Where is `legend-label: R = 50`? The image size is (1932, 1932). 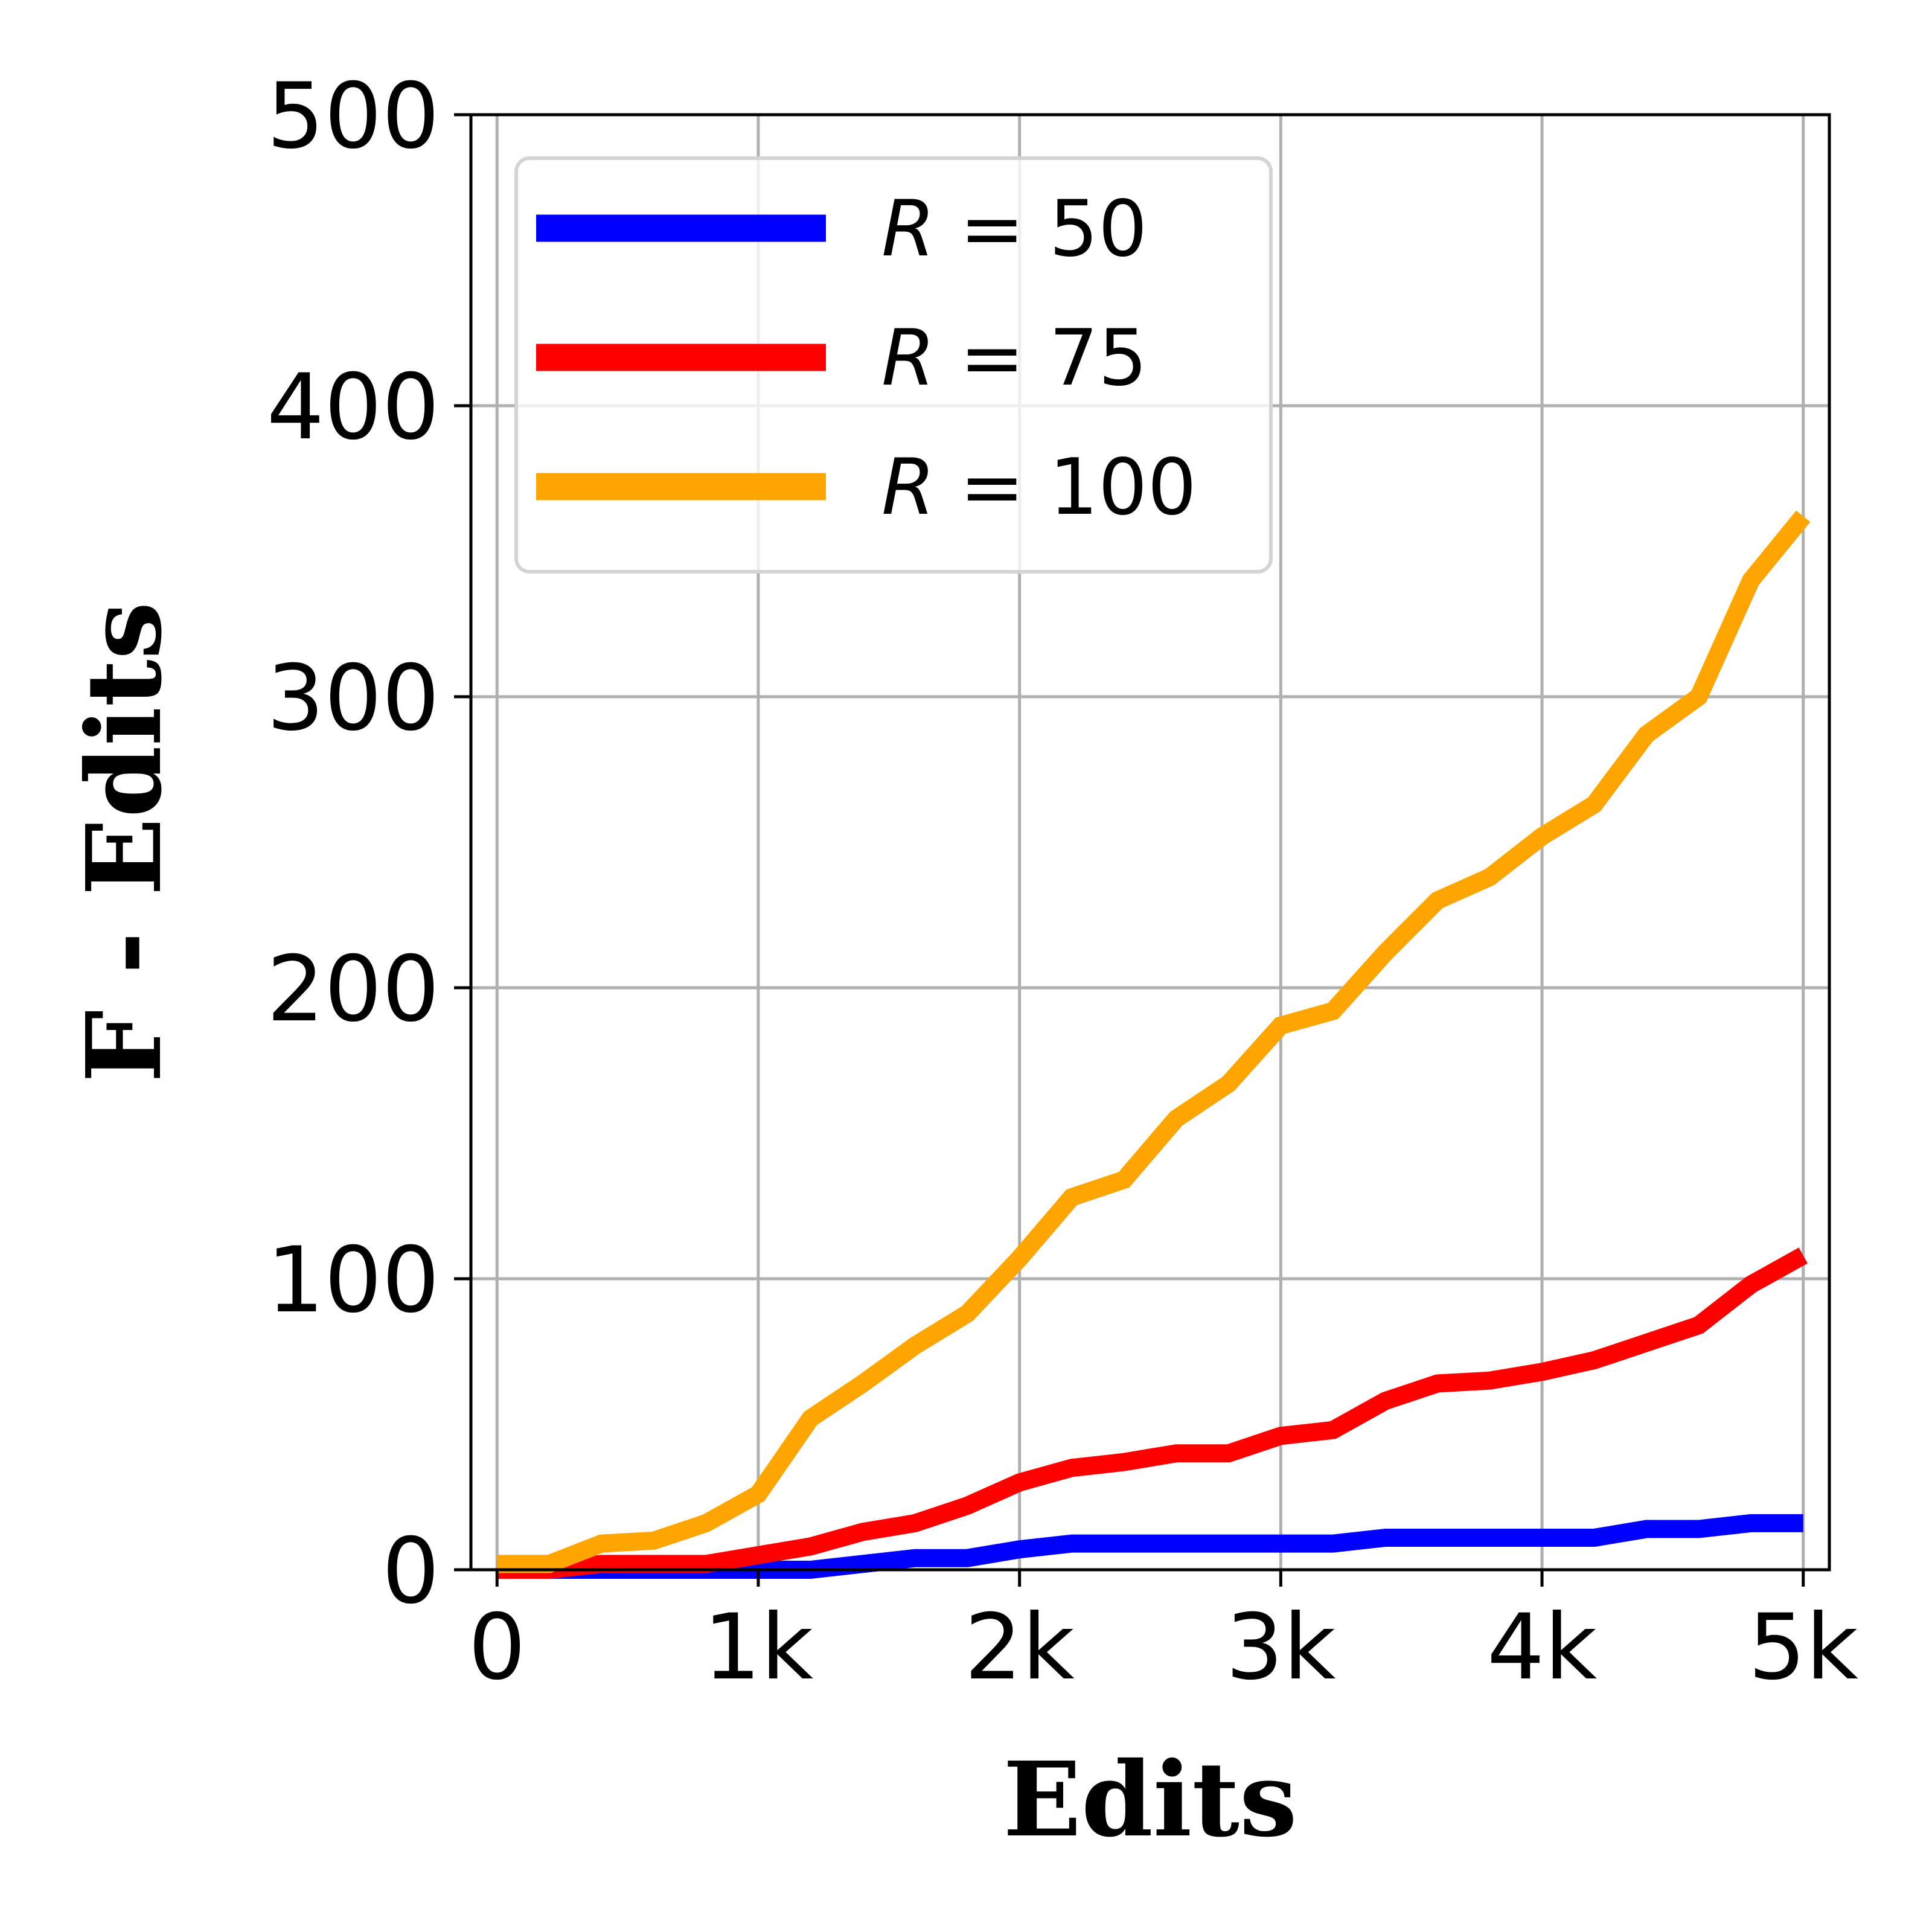 legend-label: R = 50 is located at coordinates (1014, 229).